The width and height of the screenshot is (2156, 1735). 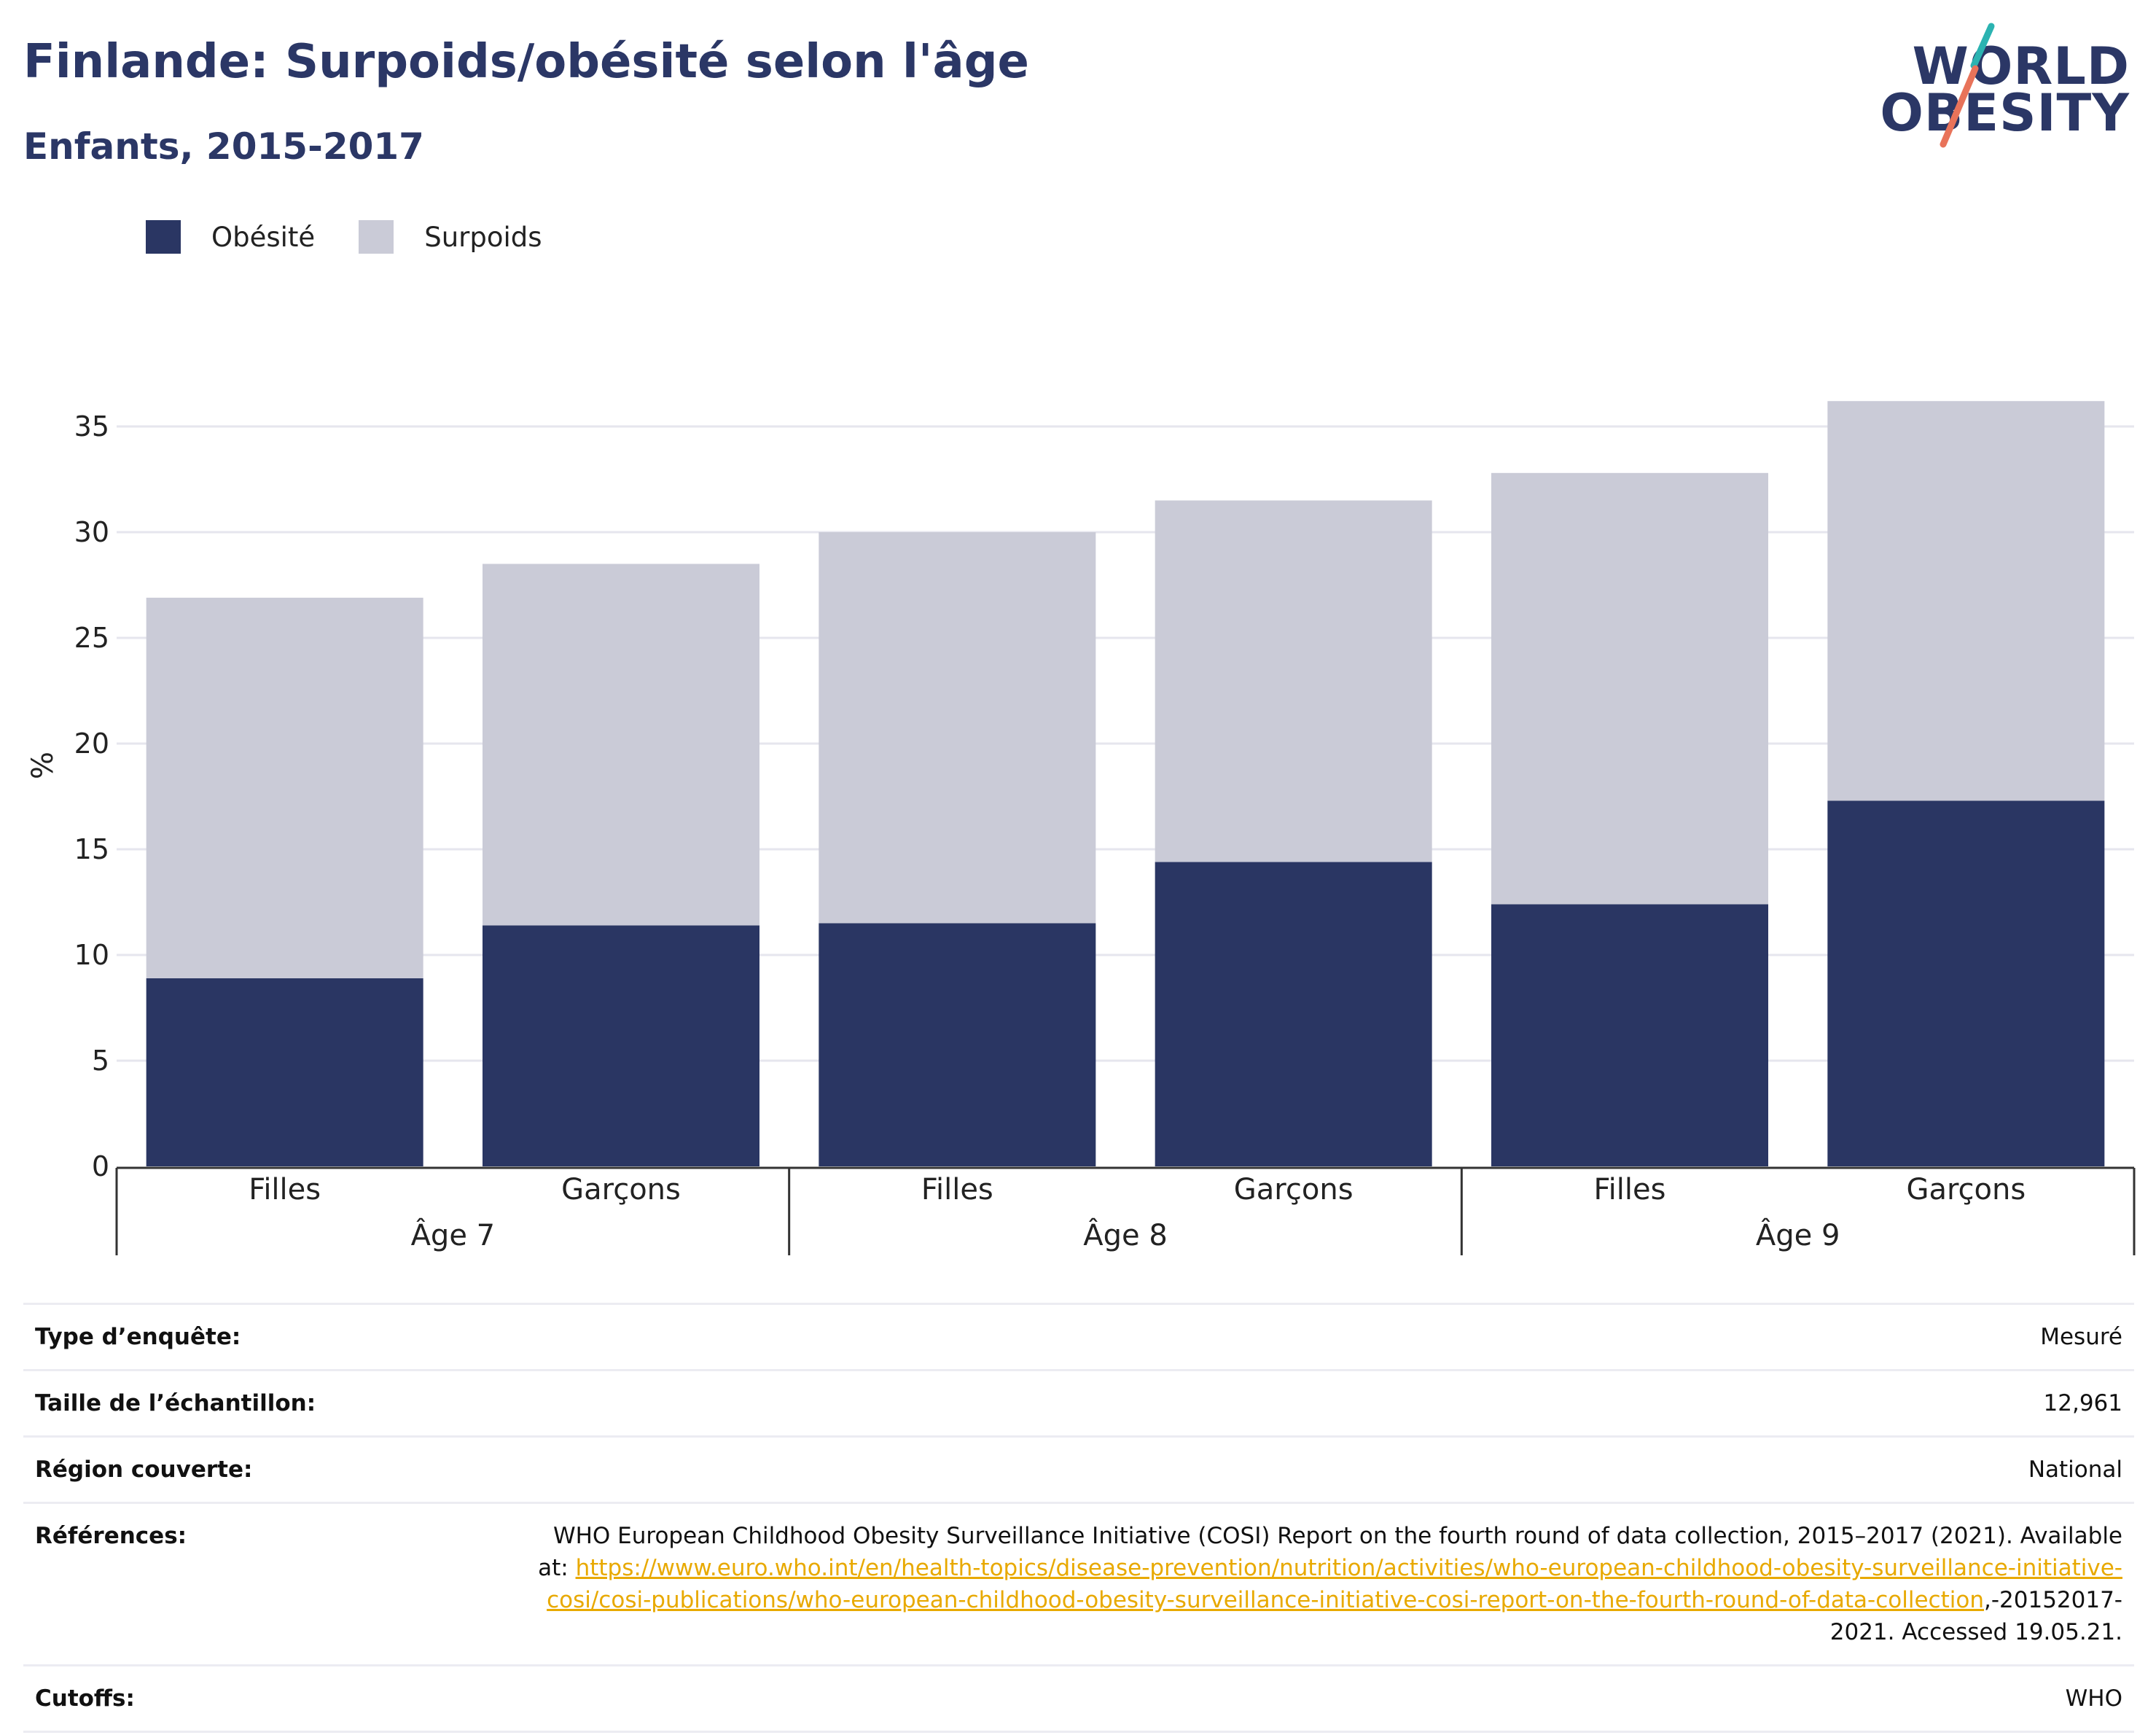 I want to click on chart-legend: Obésité Surpoids, so click(x=366, y=237).